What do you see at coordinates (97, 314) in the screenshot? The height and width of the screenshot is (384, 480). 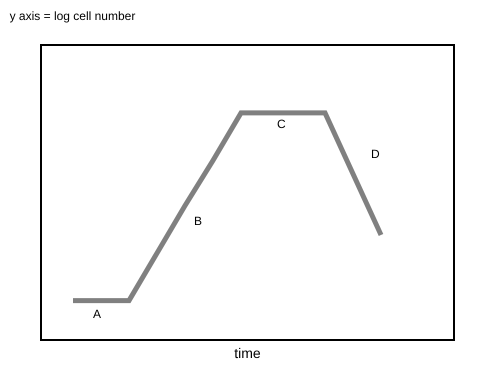 I see `annotation: A` at bounding box center [97, 314].